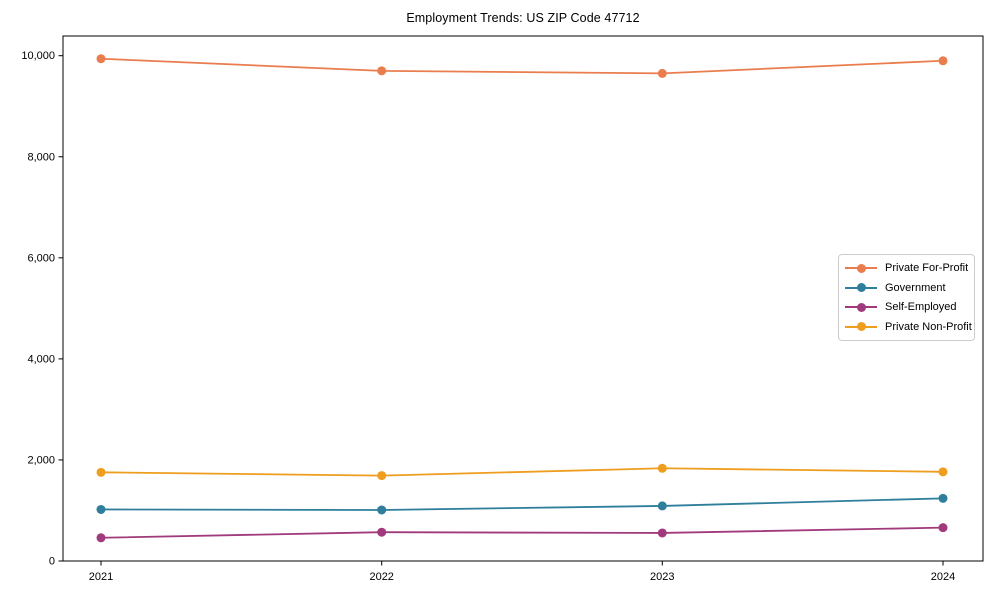 The height and width of the screenshot is (600, 1000). What do you see at coordinates (943, 577) in the screenshot?
I see `x-tick-label: 2024` at bounding box center [943, 577].